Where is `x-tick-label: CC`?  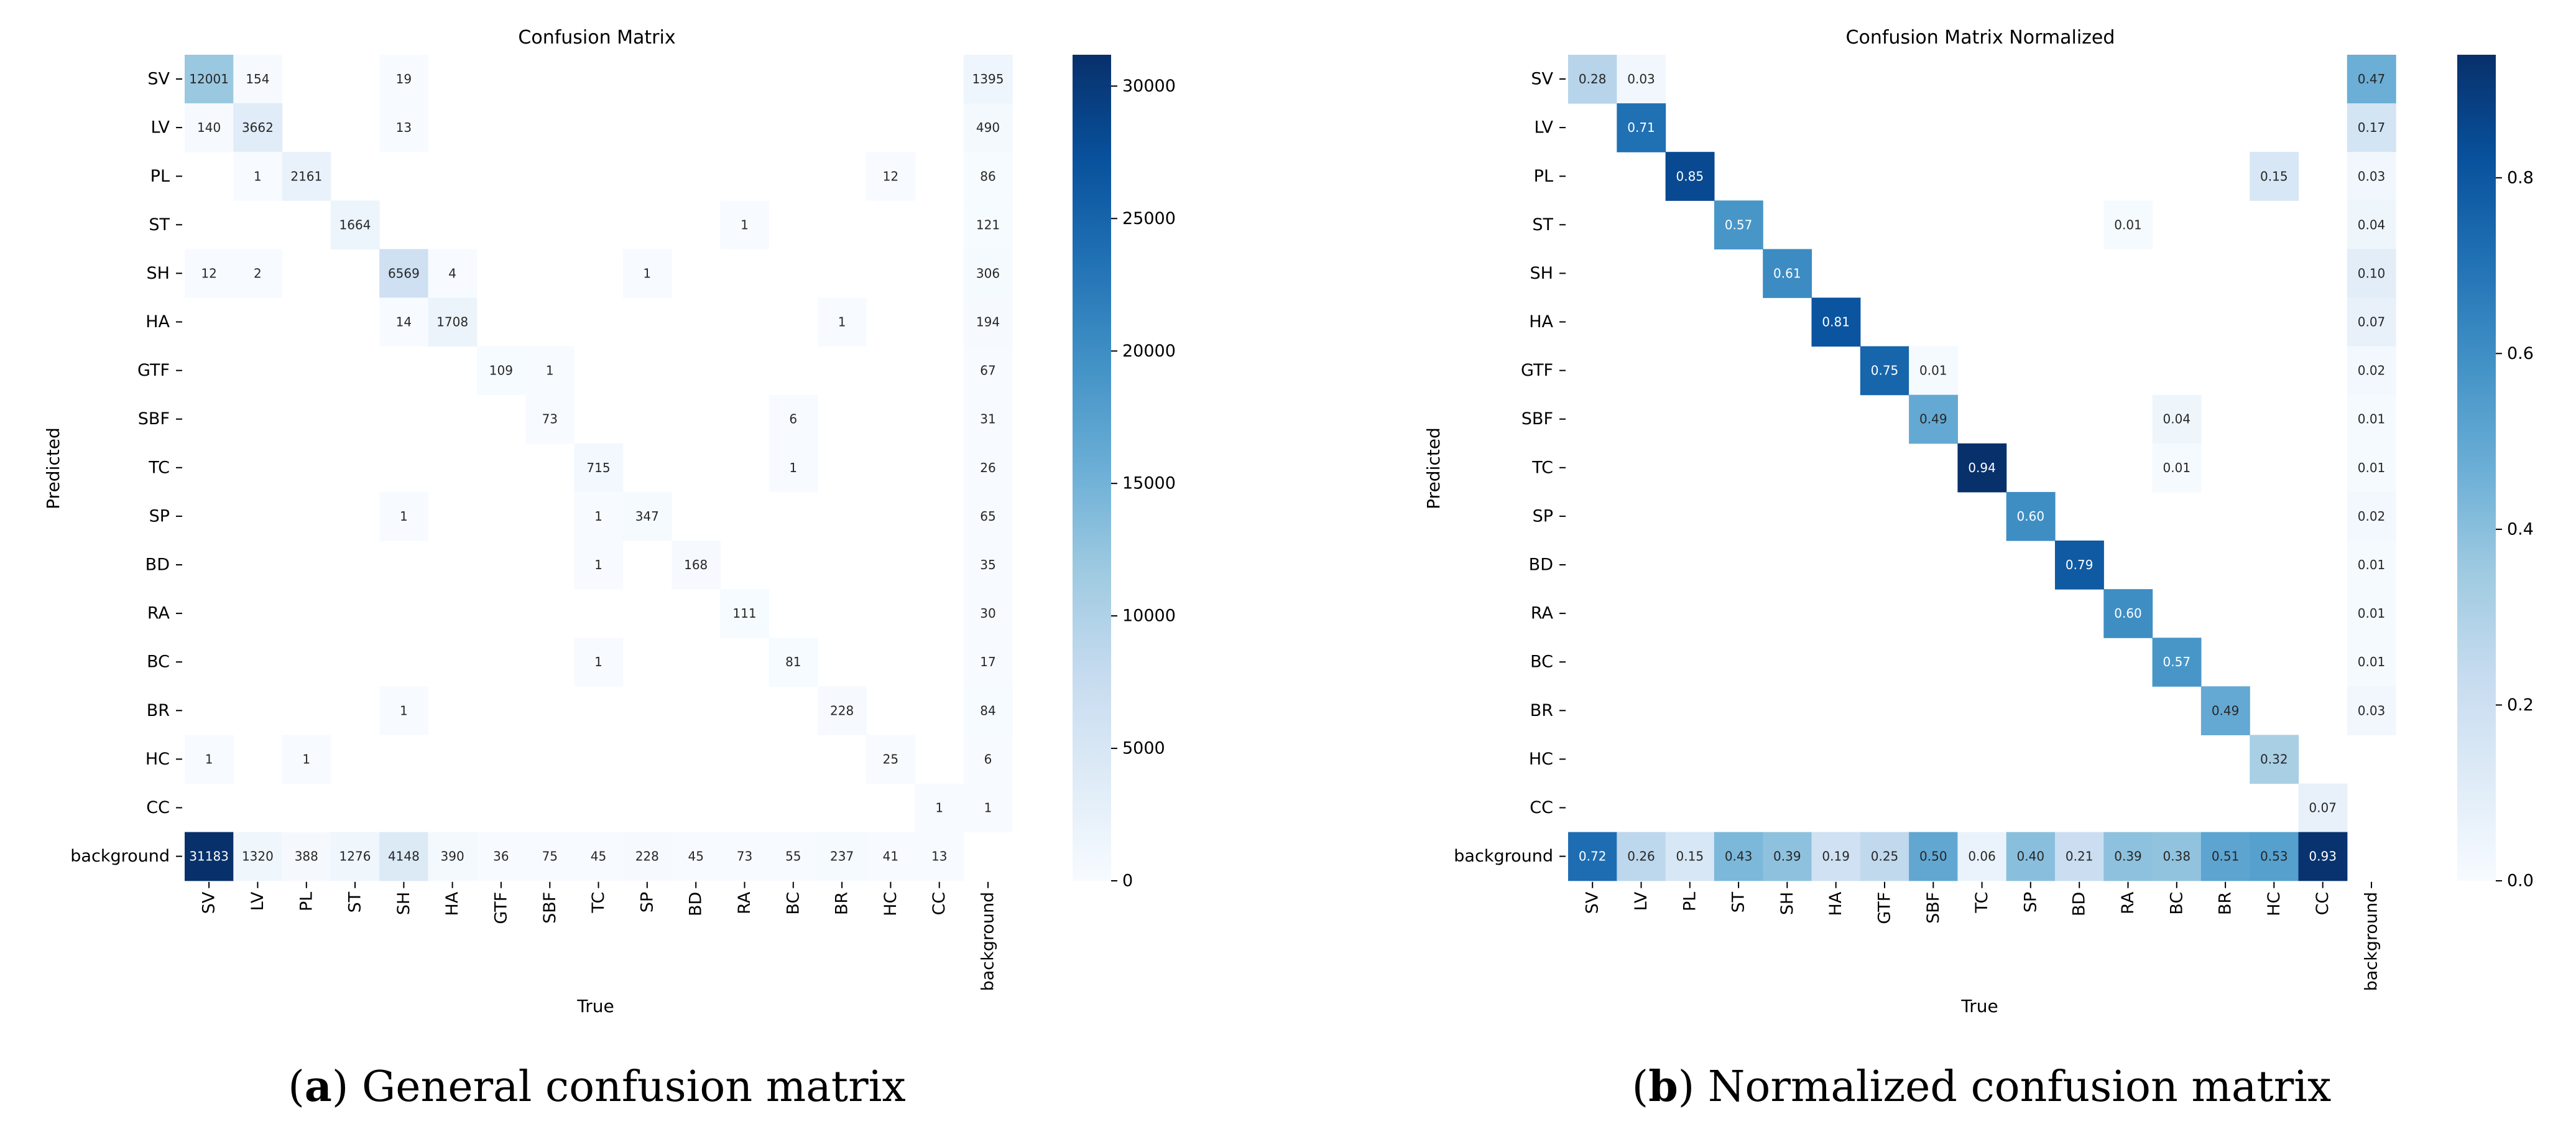
x-tick-label: CC is located at coordinates (2322, 904).